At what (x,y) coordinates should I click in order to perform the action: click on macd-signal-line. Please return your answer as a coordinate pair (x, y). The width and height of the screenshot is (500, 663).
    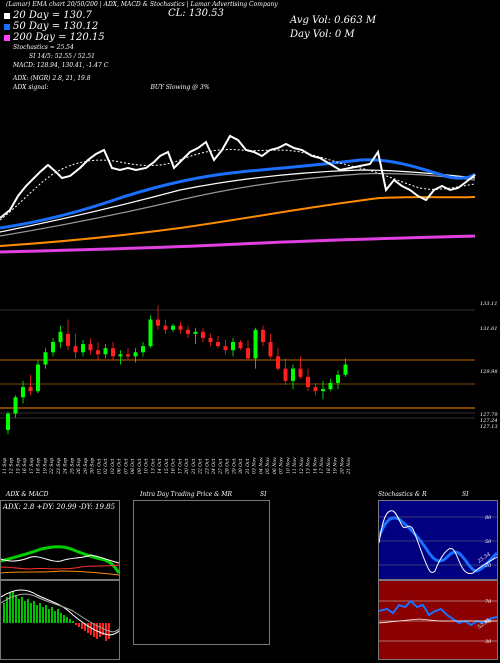
    Looking at the image, I should click on (60, 613).